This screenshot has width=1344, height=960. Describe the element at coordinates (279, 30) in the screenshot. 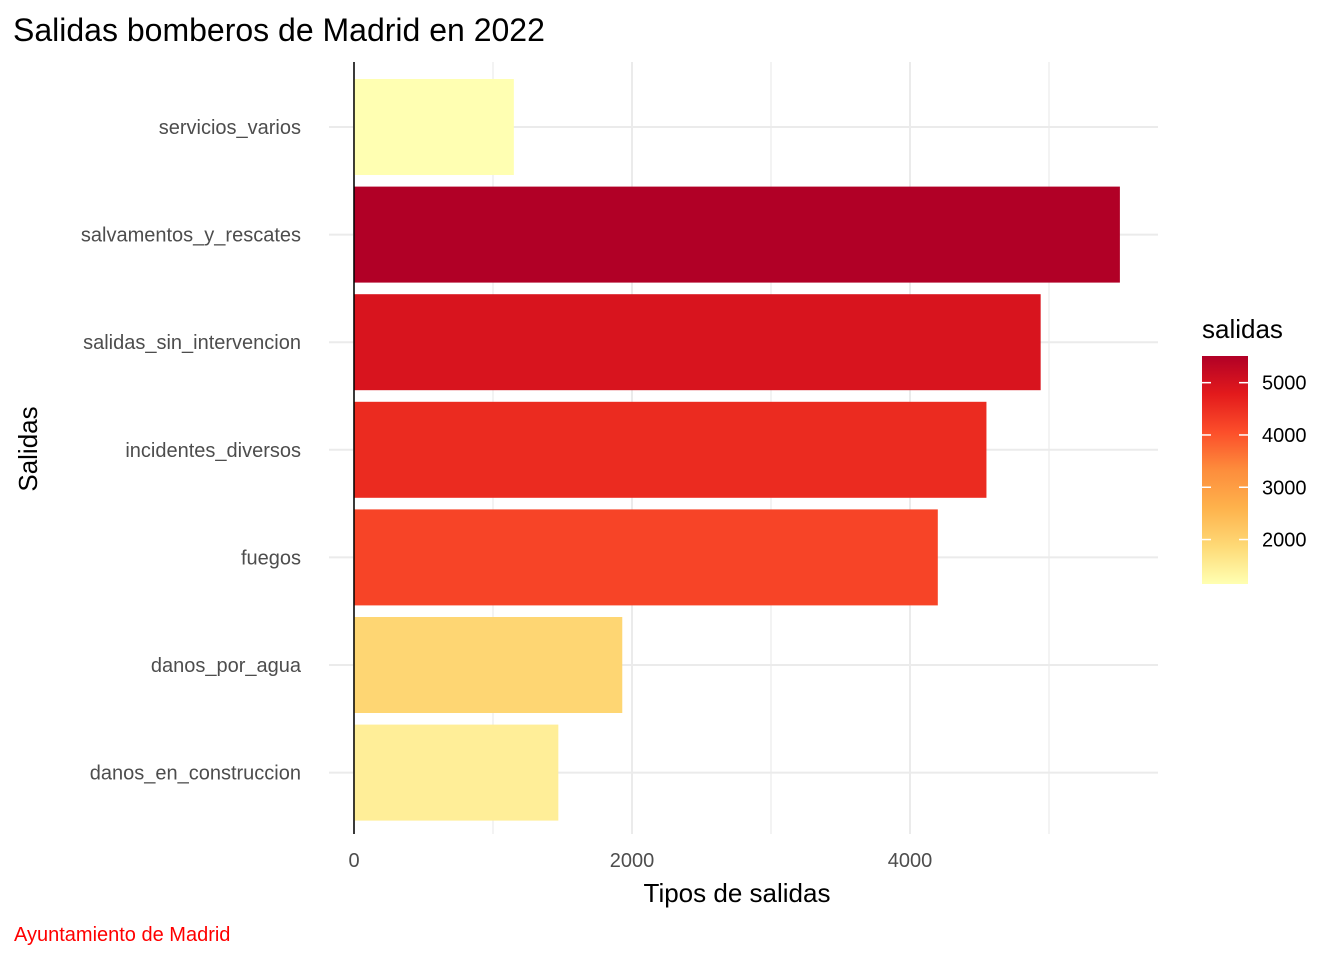

I see `chart-title: Salidas bomberos de Madrid en 2022` at that location.